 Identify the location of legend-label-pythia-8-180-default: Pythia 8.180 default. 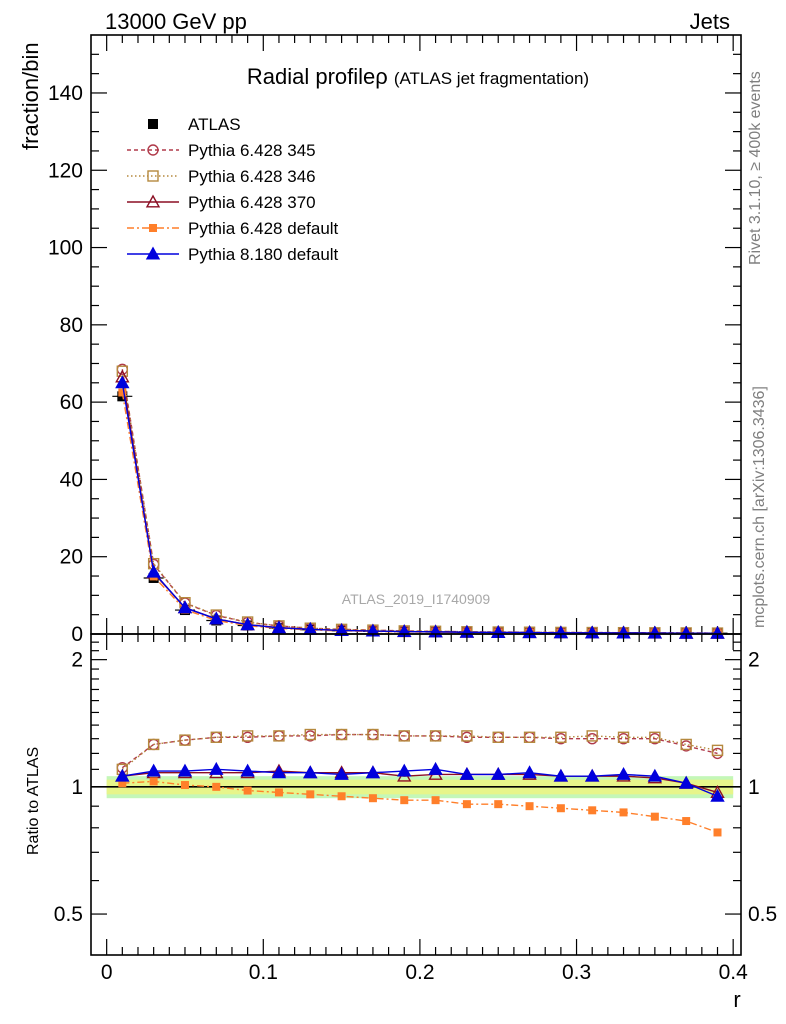
(263, 254).